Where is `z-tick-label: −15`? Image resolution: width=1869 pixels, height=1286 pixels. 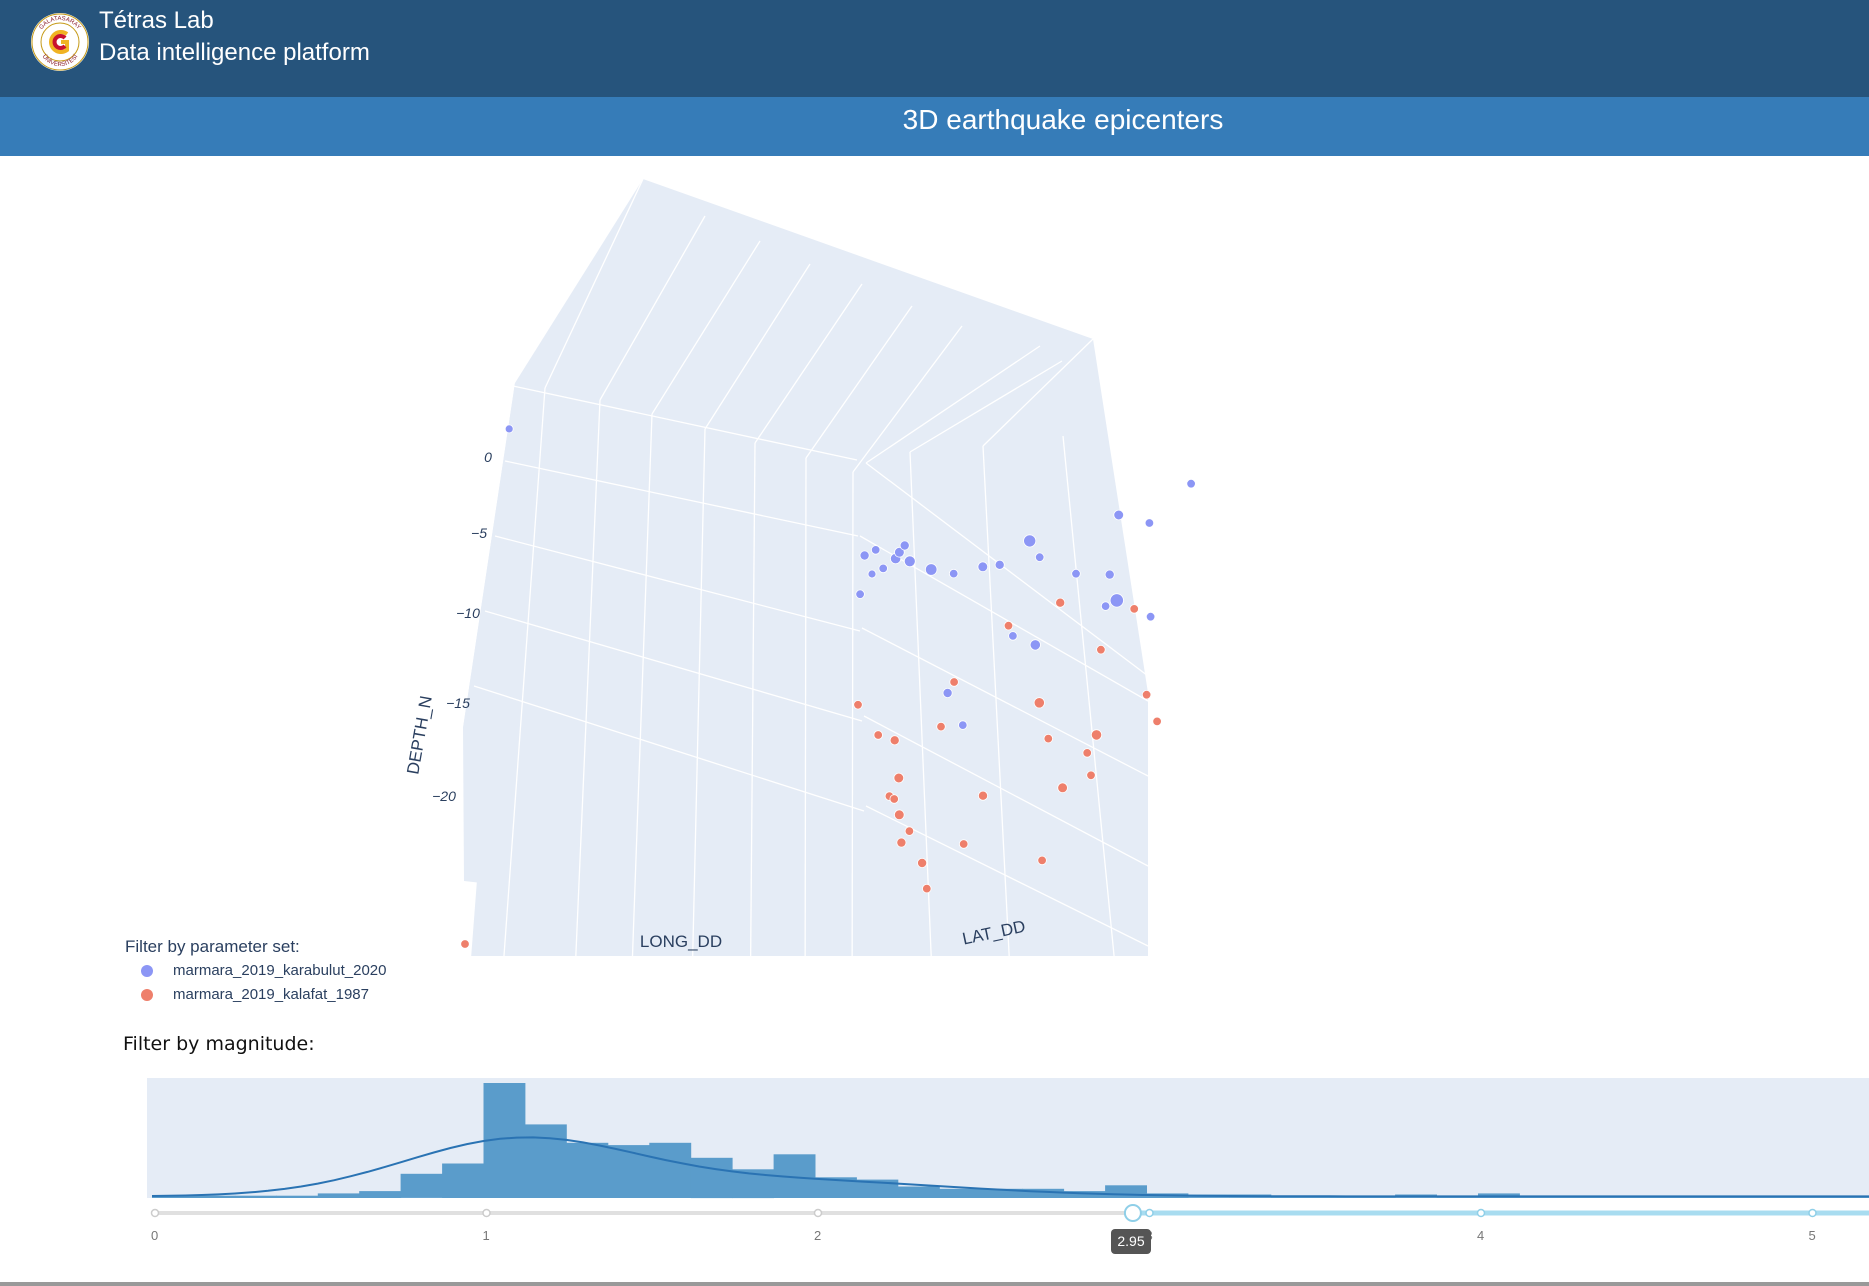 z-tick-label: −15 is located at coordinates (458, 703).